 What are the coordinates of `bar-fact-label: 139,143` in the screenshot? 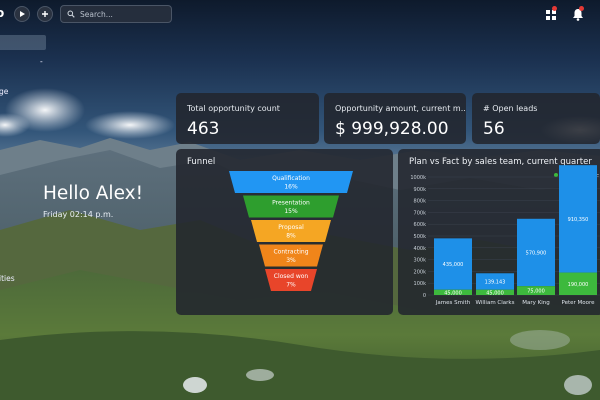 It's located at (495, 282).